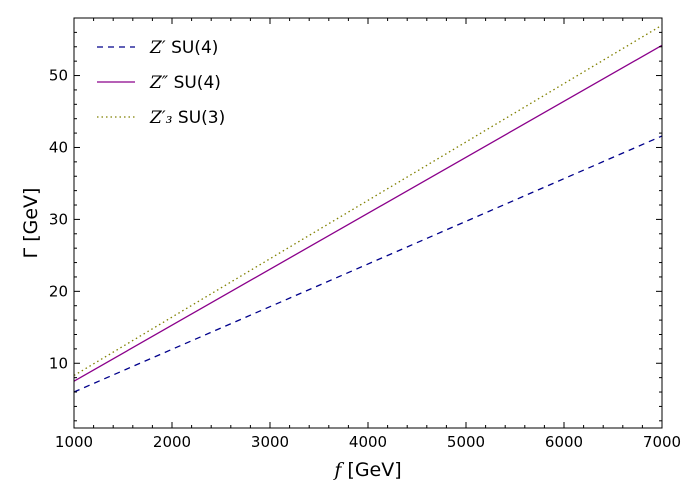 This screenshot has height=500, width=700. I want to click on legend-label-2: Z″ SU(4), so click(185, 83).